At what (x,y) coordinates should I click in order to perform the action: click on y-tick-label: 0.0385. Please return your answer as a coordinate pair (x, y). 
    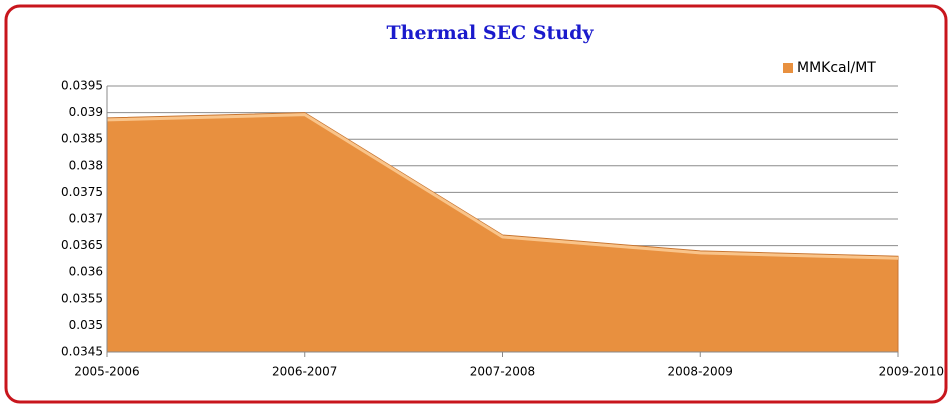
    Looking at the image, I should click on (82, 139).